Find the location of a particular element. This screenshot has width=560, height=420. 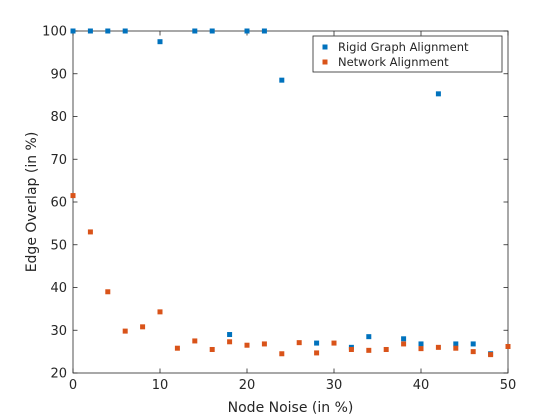

y-tick-label: 90 is located at coordinates (58, 74).